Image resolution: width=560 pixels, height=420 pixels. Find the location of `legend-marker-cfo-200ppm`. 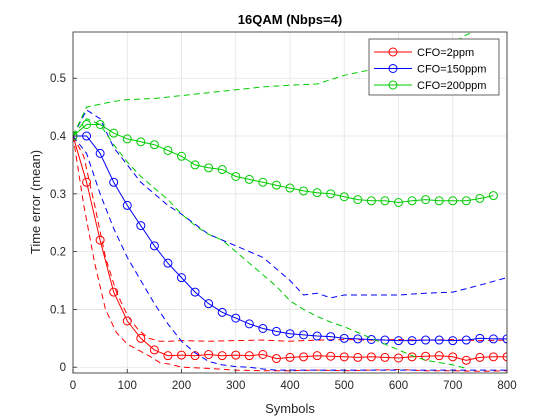

legend-marker-cfo-200ppm is located at coordinates (393, 85).